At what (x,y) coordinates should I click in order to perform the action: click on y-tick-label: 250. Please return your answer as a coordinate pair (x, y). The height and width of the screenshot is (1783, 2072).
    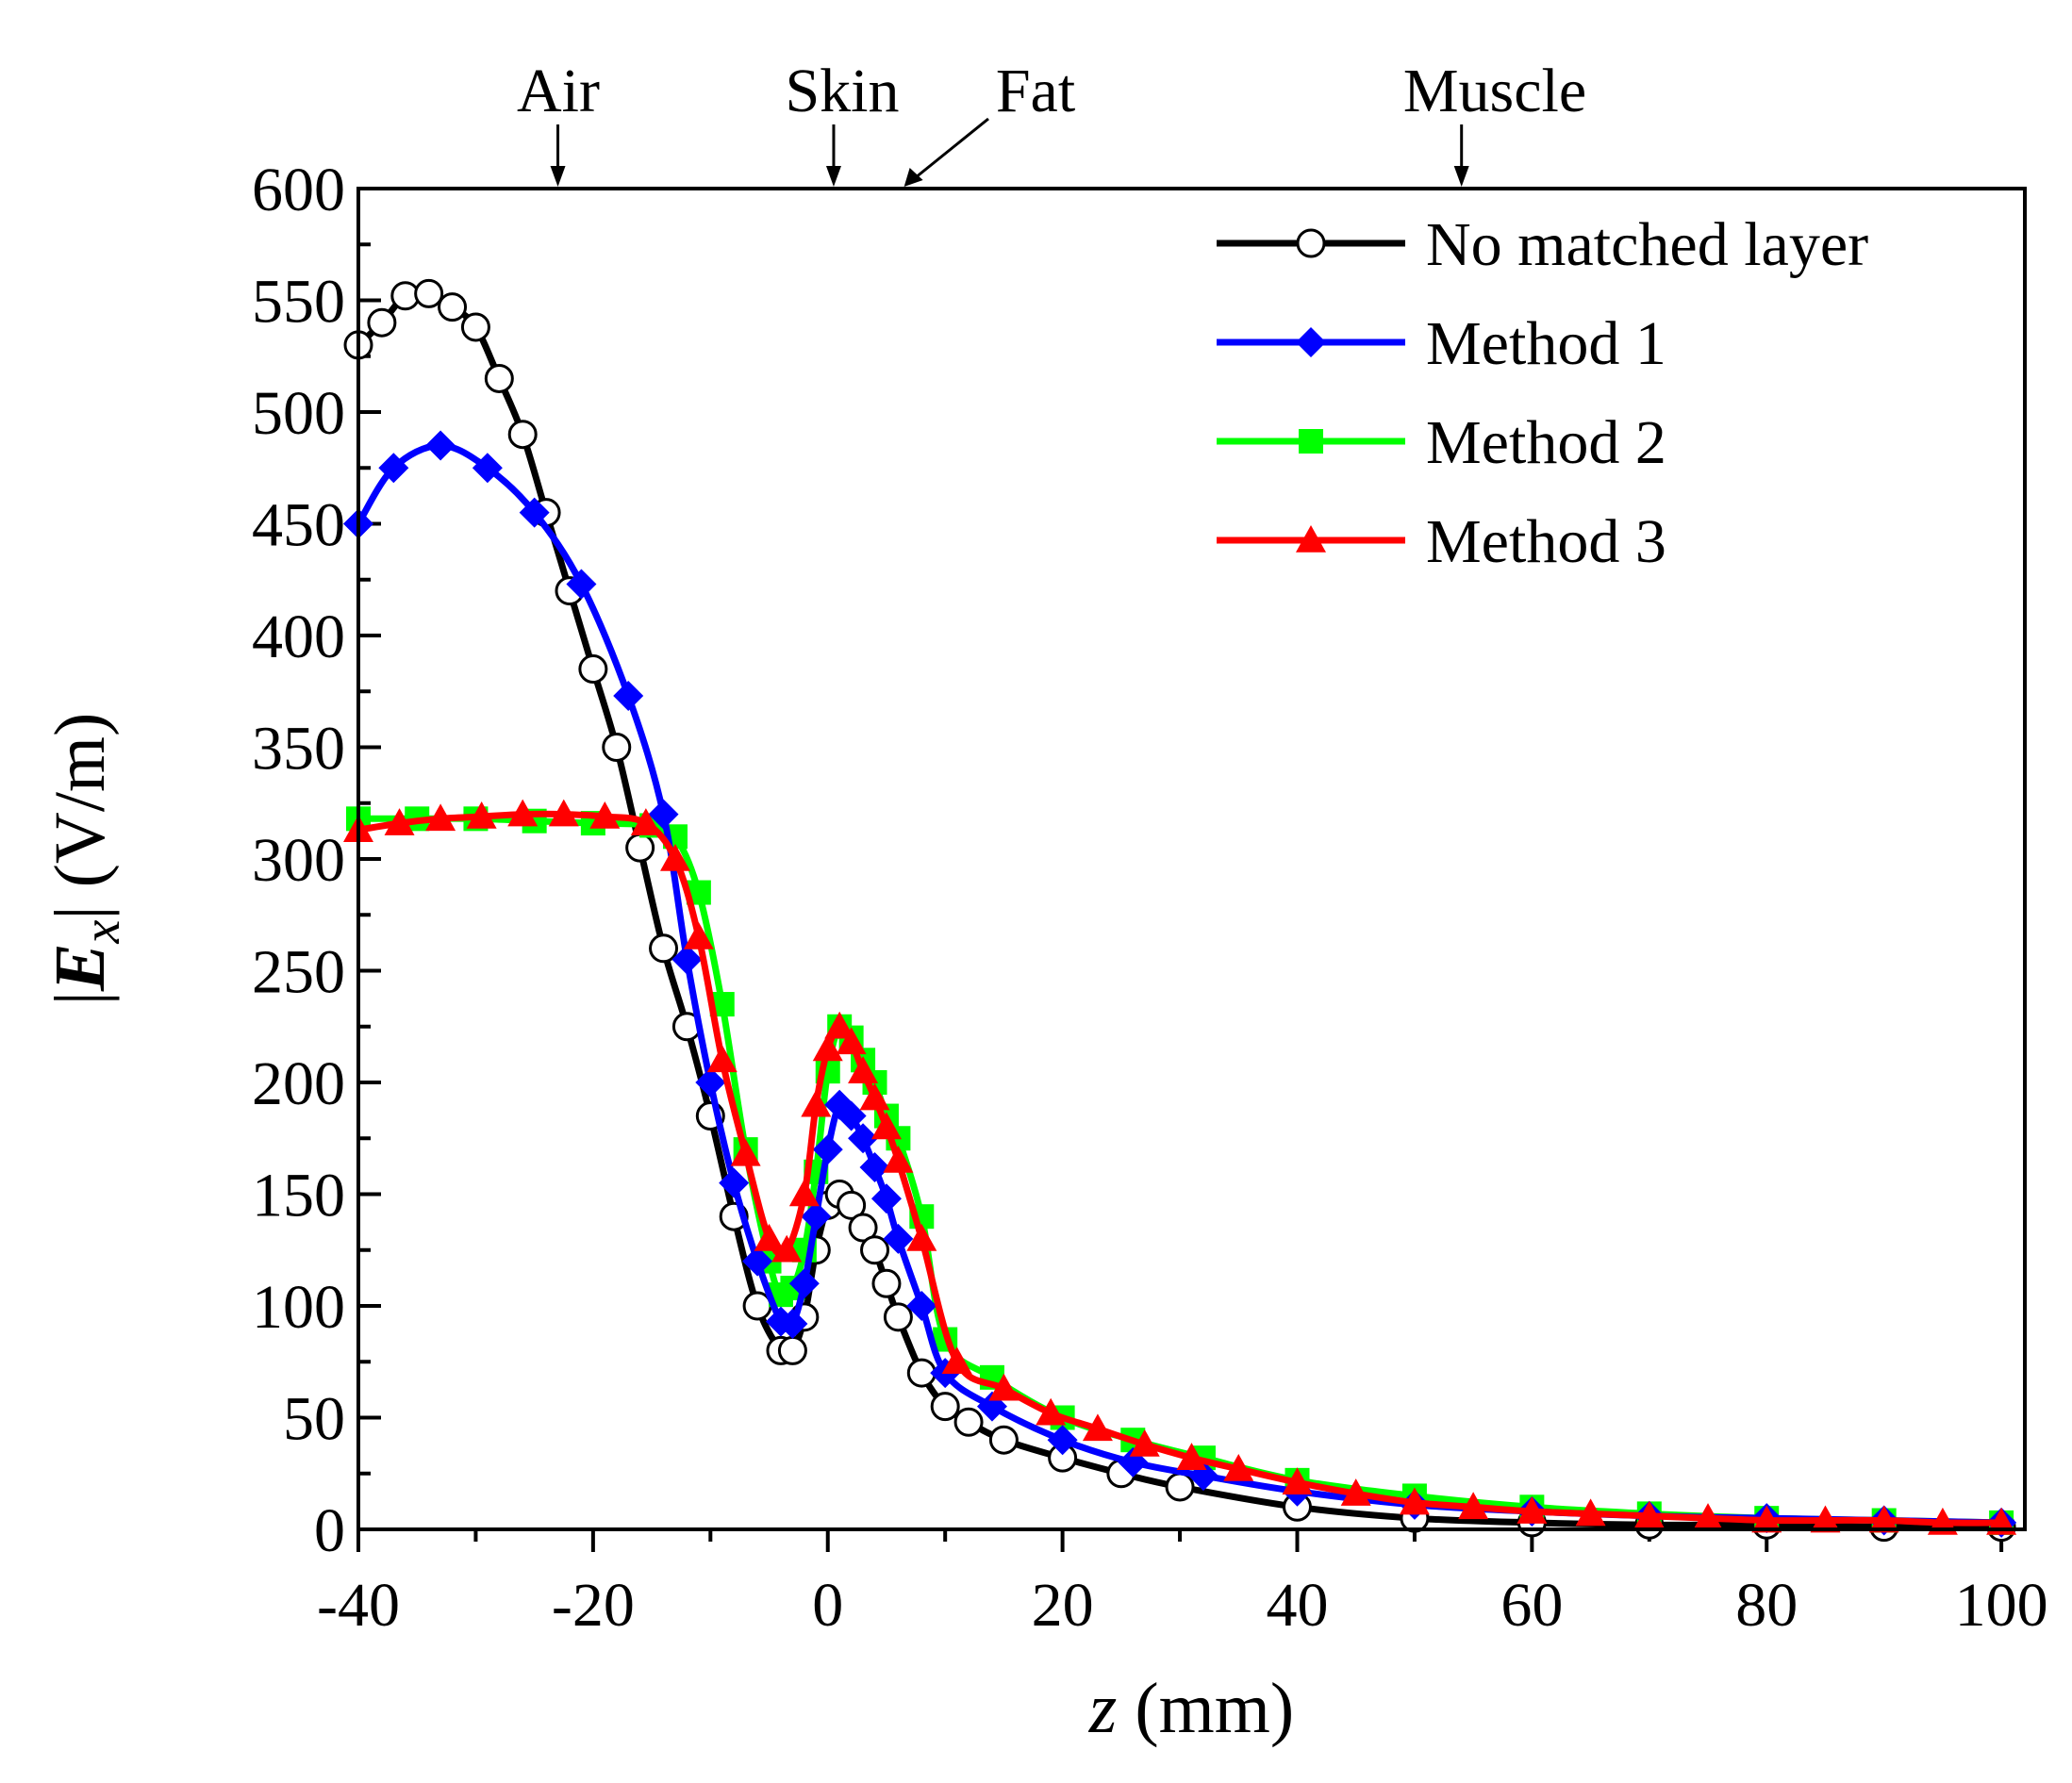
    Looking at the image, I should click on (298, 972).